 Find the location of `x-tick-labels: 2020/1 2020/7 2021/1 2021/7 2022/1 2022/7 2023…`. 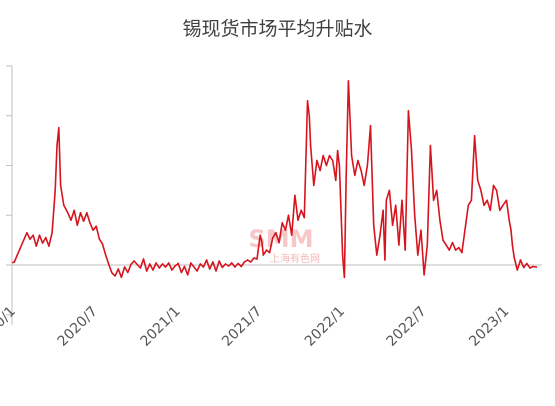

x-tick-labels: 2020/1 2020/7 2021/1 2021/7 2022/1 2022/7 2023… is located at coordinates (256, 327).